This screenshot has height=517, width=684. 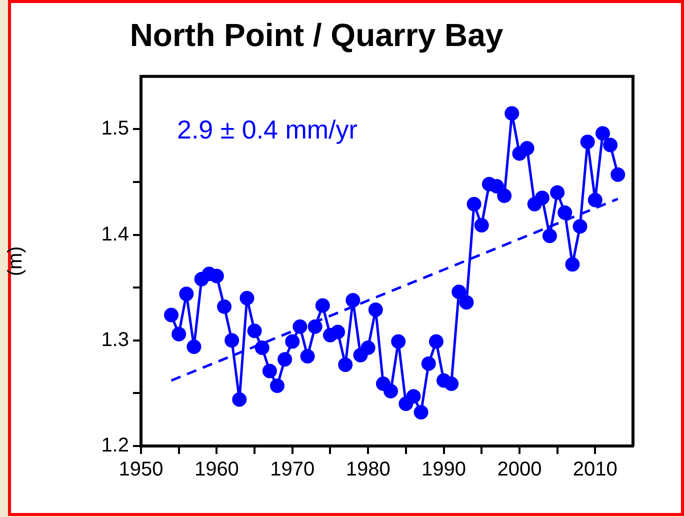 I want to click on x-tick-label: 1990, so click(x=444, y=469).